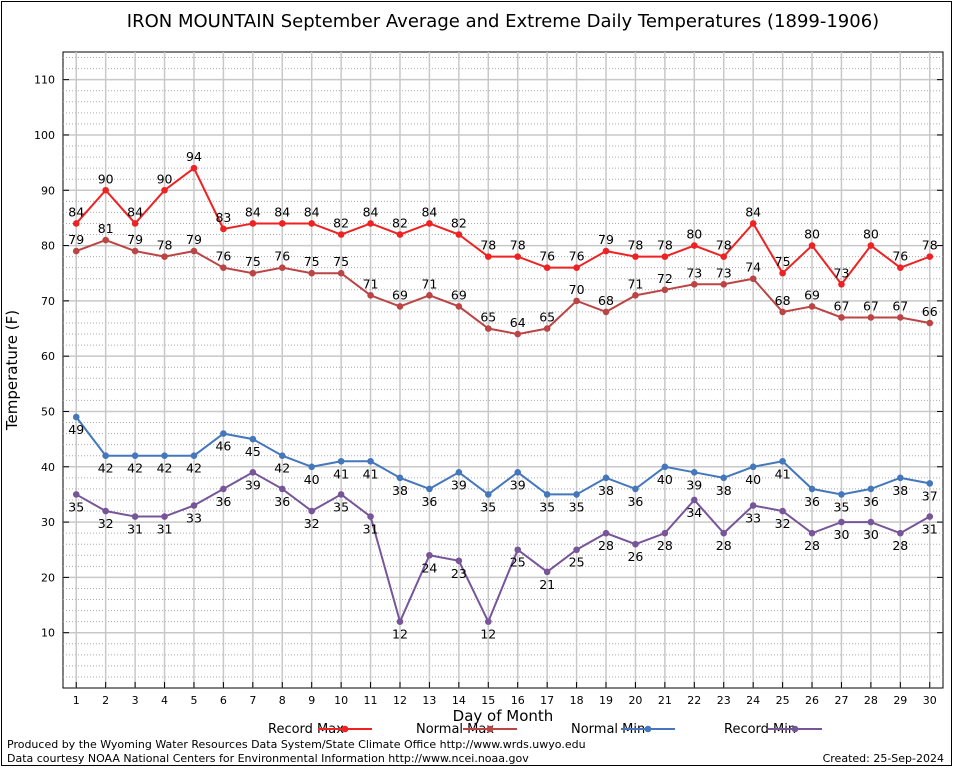 The image size is (954, 768). What do you see at coordinates (545, 729) in the screenshot?
I see `legend: Record Max Normal Max Normal Min Record Min` at bounding box center [545, 729].